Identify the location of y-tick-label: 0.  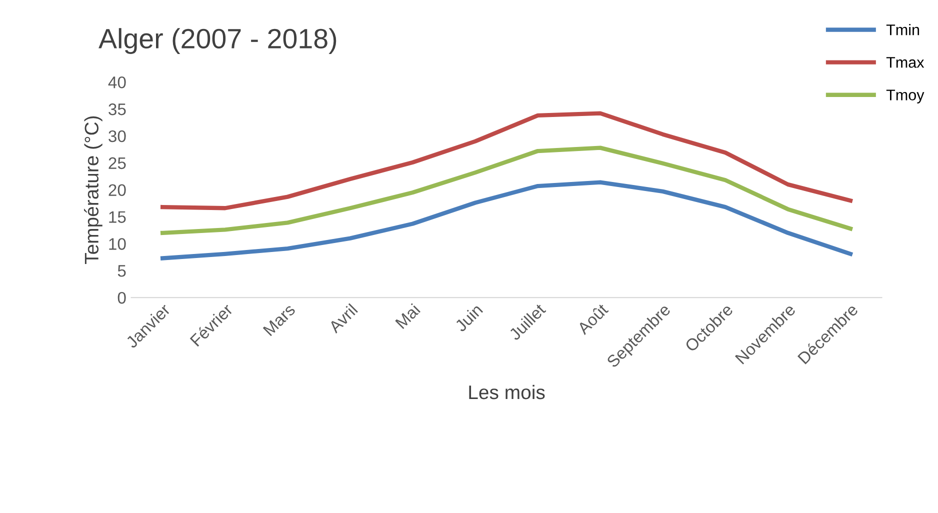
(122, 298).